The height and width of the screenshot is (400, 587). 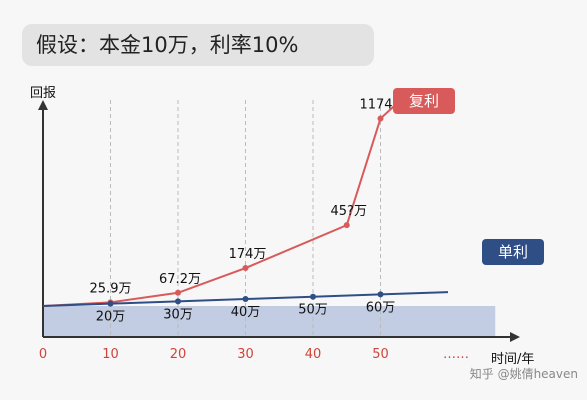 What do you see at coordinates (245, 354) in the screenshot?
I see `x-tick-label: 30` at bounding box center [245, 354].